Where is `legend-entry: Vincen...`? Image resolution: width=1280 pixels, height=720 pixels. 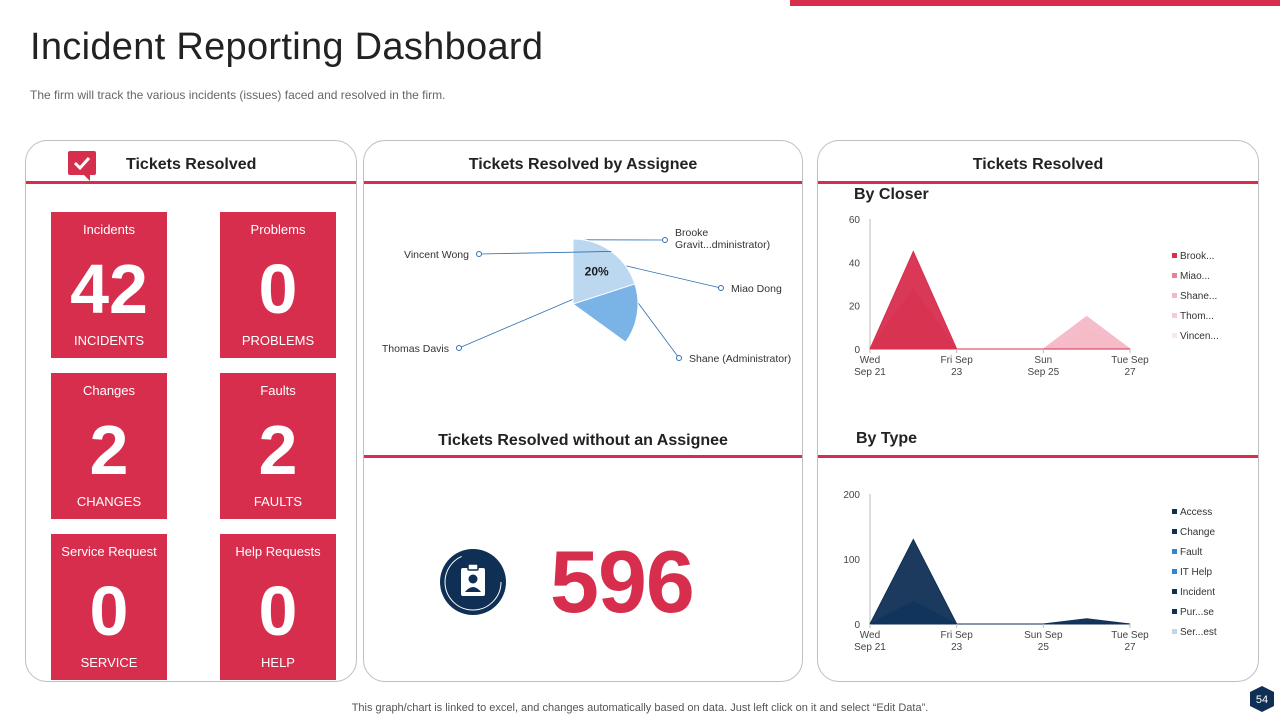 legend-entry: Vincen... is located at coordinates (1199, 336).